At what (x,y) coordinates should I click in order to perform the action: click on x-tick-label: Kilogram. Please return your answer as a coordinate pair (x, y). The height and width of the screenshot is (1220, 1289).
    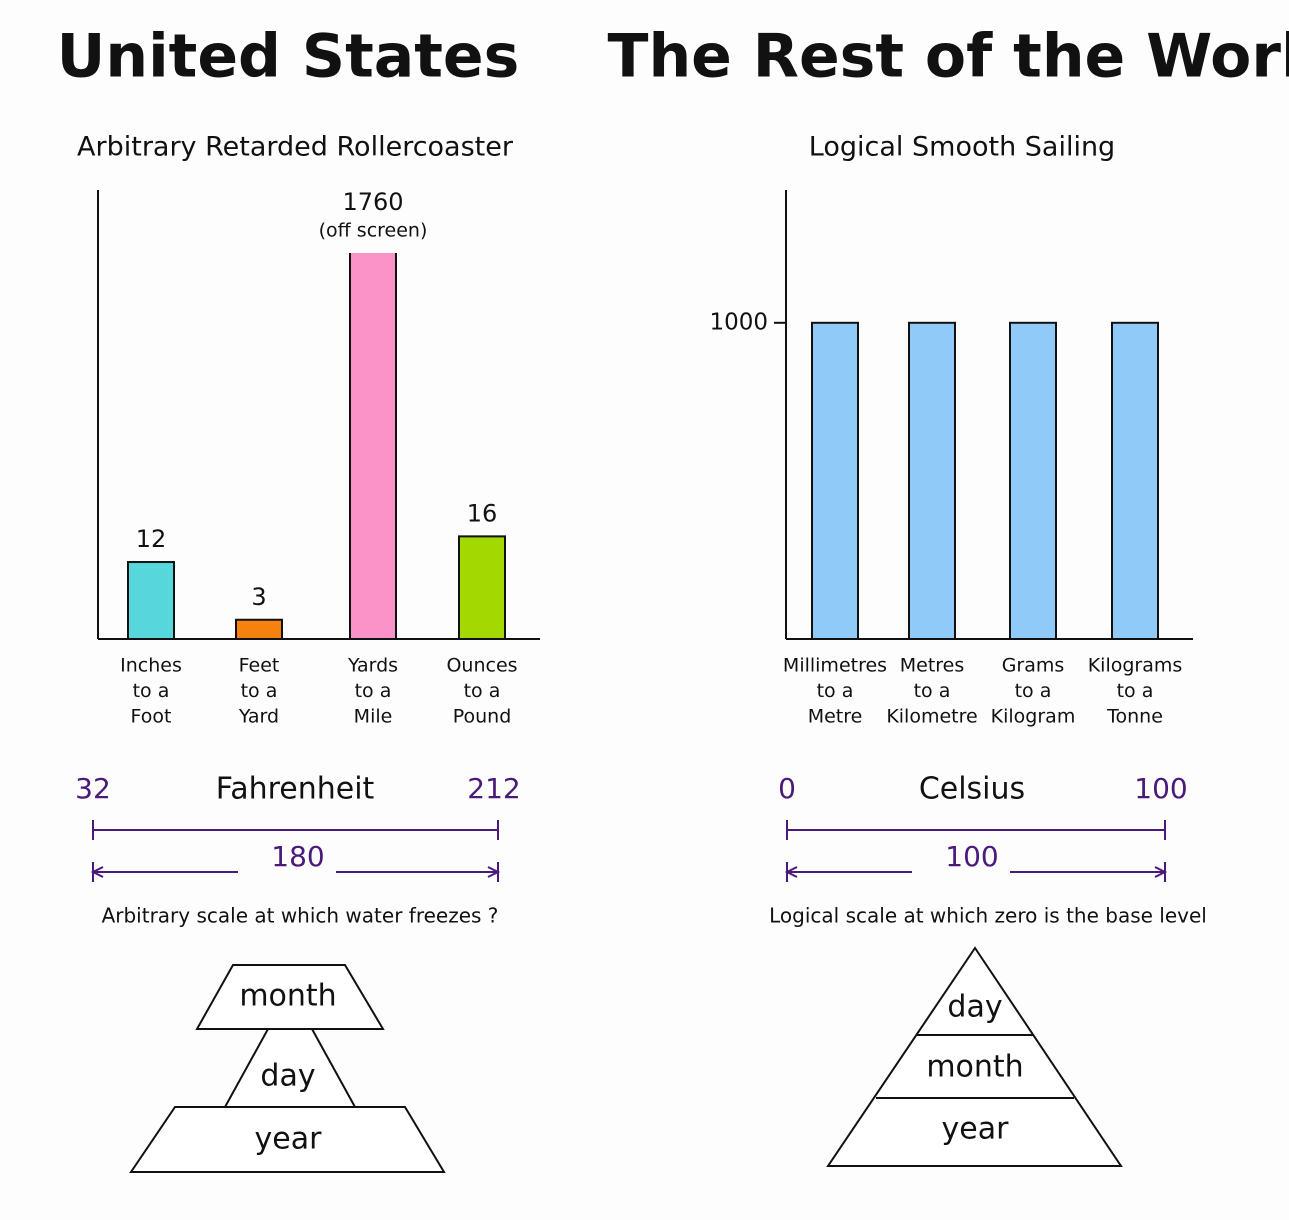
    Looking at the image, I should click on (1033, 717).